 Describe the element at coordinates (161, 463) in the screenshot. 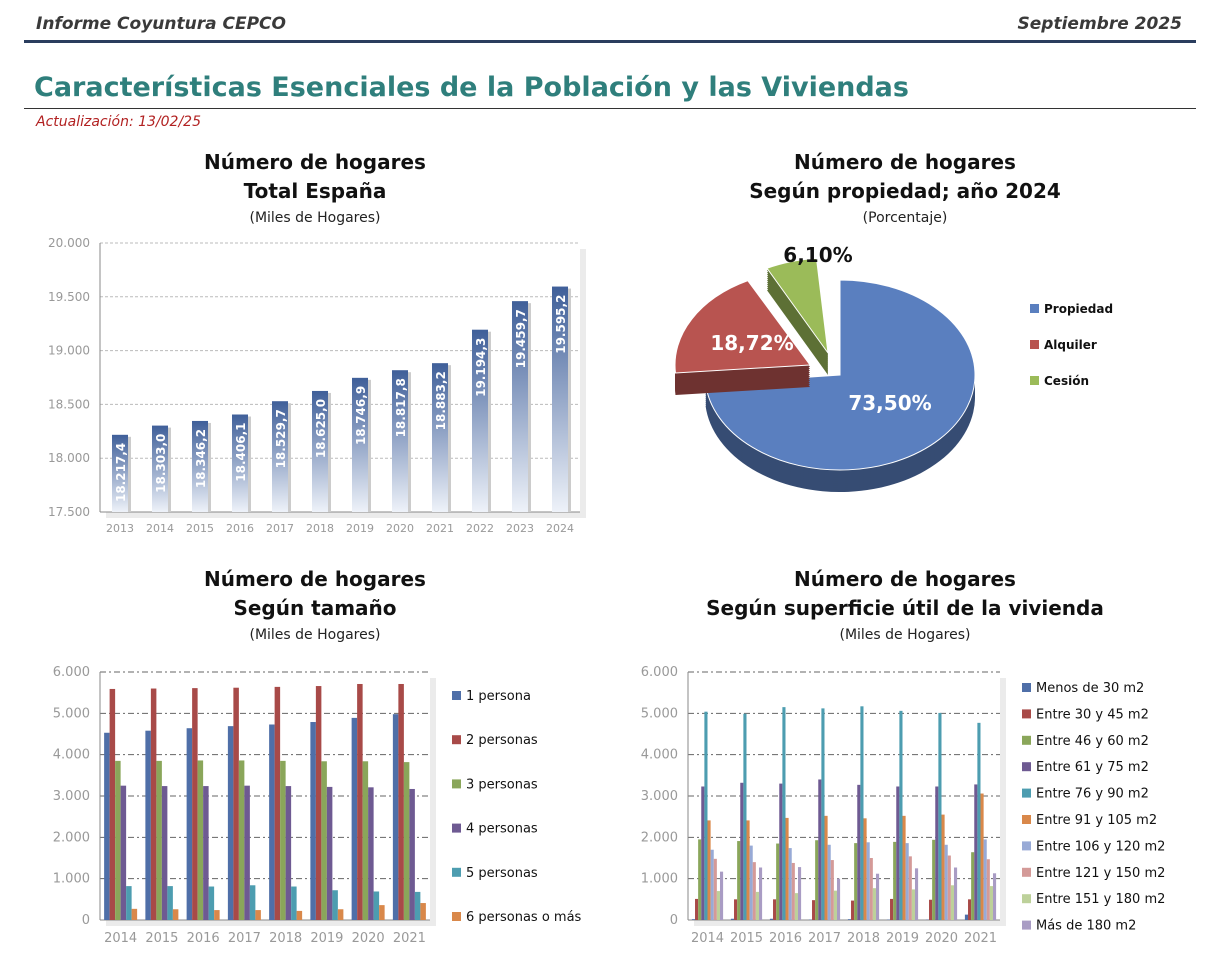

I see `data-label: 18.303,0` at that location.